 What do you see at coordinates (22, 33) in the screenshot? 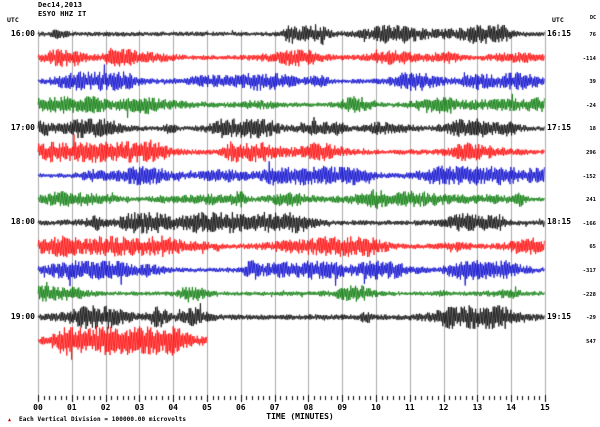
I see `left-time-label: 16:00` at bounding box center [22, 33].